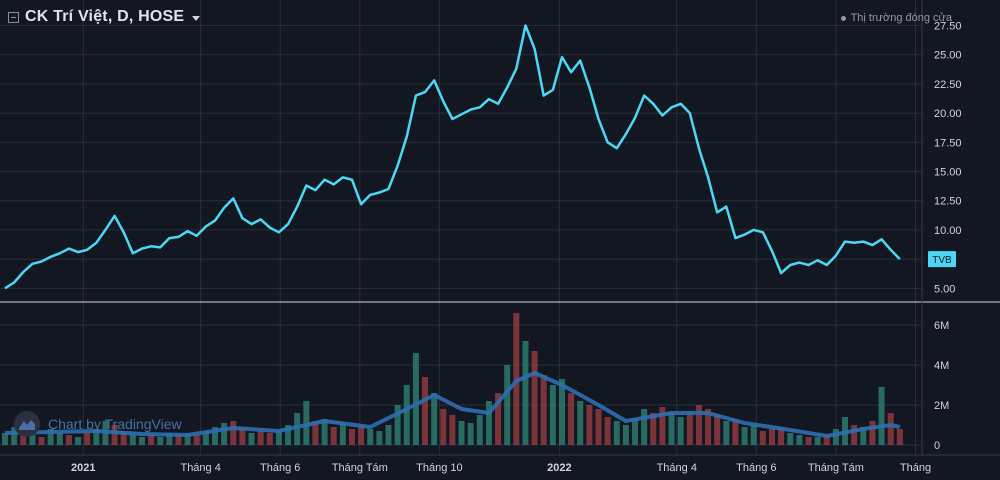 The height and width of the screenshot is (480, 1000). I want to click on x-tick-label: Tháng, so click(915, 468).